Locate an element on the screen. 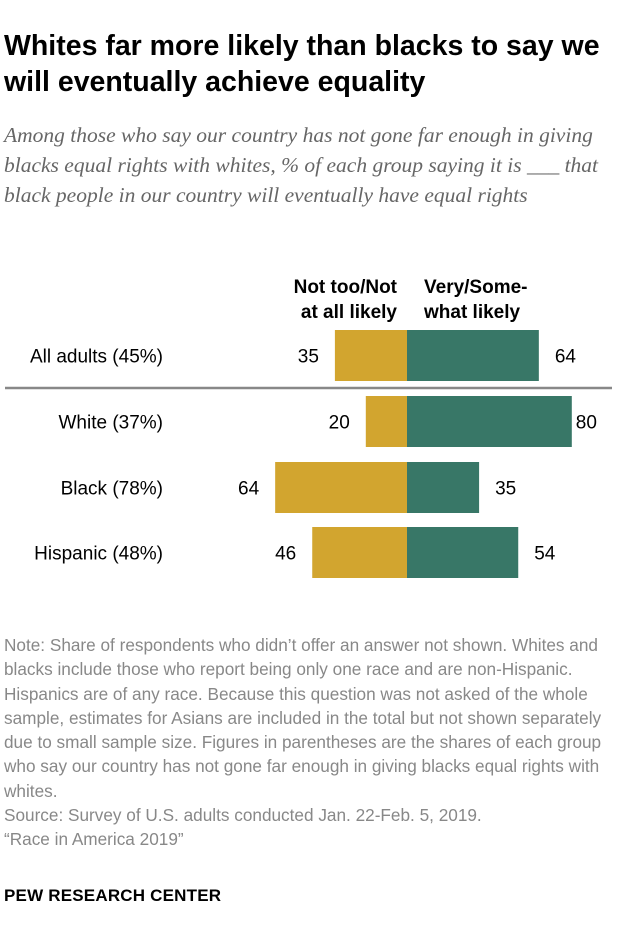  category-label: All adults (45%) is located at coordinates (96, 357).